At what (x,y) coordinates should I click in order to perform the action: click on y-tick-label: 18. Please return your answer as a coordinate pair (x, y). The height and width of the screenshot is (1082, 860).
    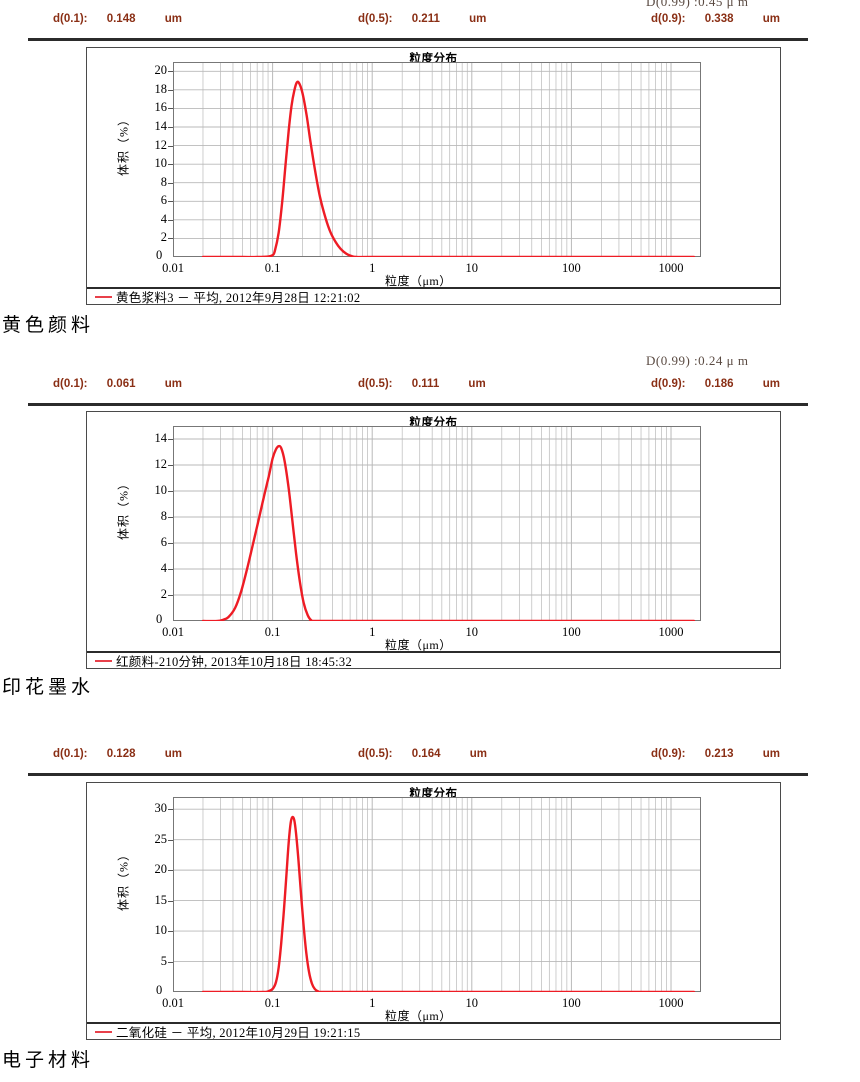
    Looking at the image, I should click on (161, 88).